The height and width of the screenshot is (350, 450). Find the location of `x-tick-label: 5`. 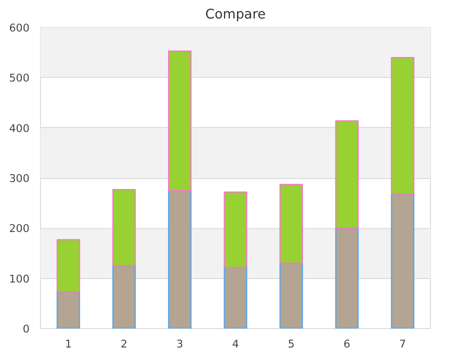

x-tick-label: 5 is located at coordinates (291, 344).